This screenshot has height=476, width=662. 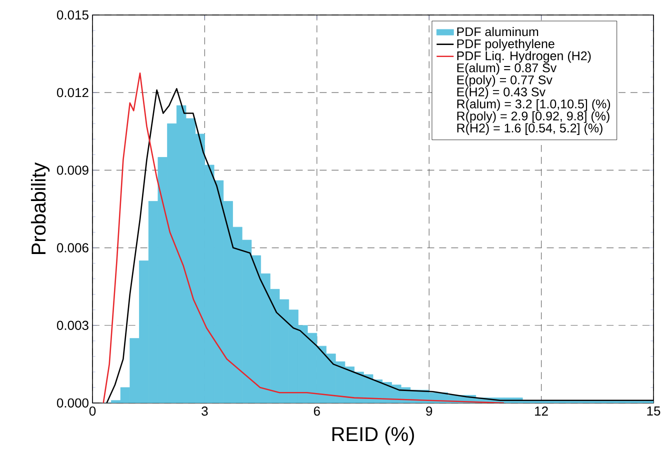 What do you see at coordinates (504, 81) in the screenshot?
I see `annotation: E(poly) = 0.77 Sv` at bounding box center [504, 81].